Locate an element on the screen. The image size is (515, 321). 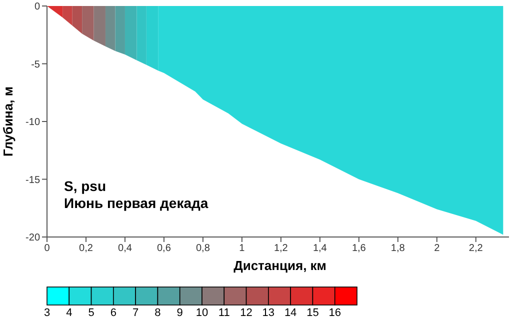
x-tick-label: 1,4 is located at coordinates (320, 248).